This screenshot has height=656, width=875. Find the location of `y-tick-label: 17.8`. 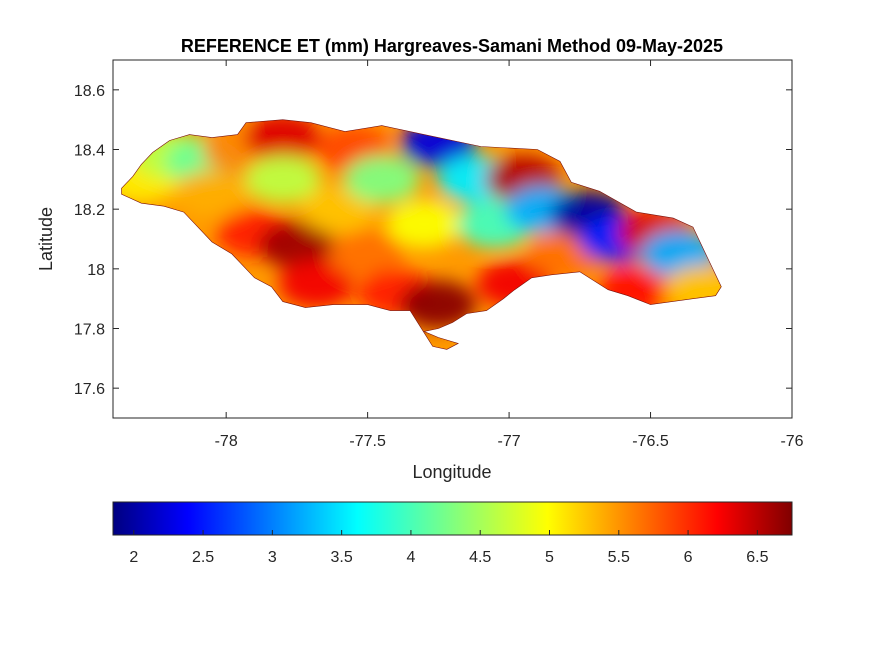

y-tick-label: 17.8 is located at coordinates (89, 330).